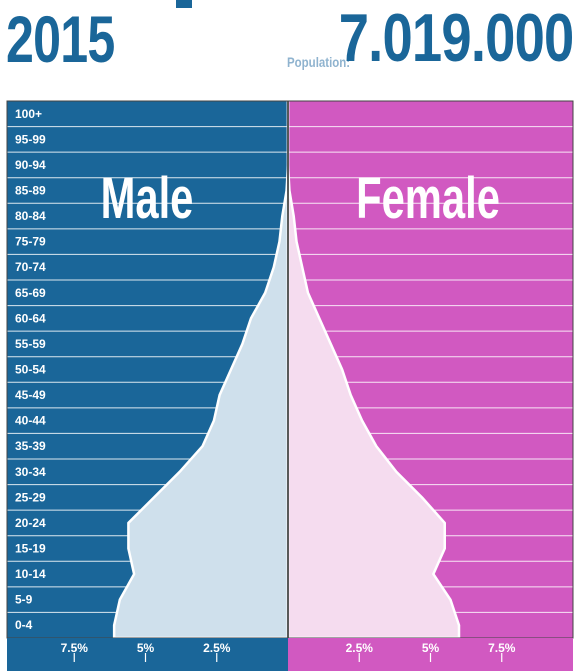 Image resolution: width=580 pixels, height=671 pixels. What do you see at coordinates (147, 197) in the screenshot?
I see `male-panel-label: Male` at bounding box center [147, 197].